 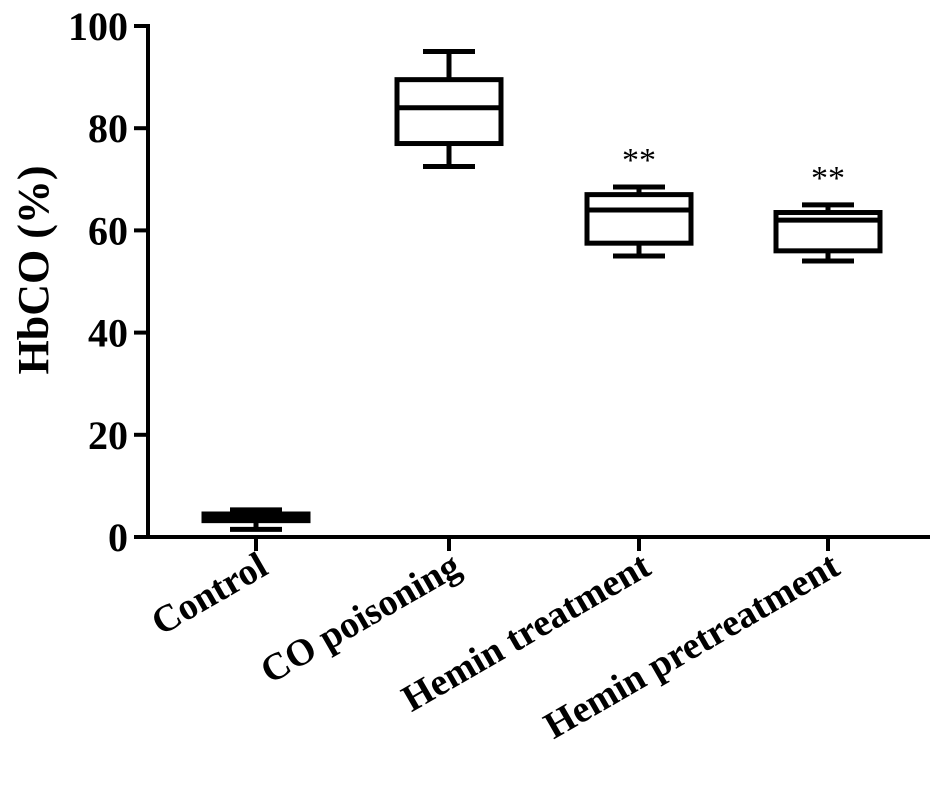 I want to click on y-tick-label: 60, so click(x=108, y=230).